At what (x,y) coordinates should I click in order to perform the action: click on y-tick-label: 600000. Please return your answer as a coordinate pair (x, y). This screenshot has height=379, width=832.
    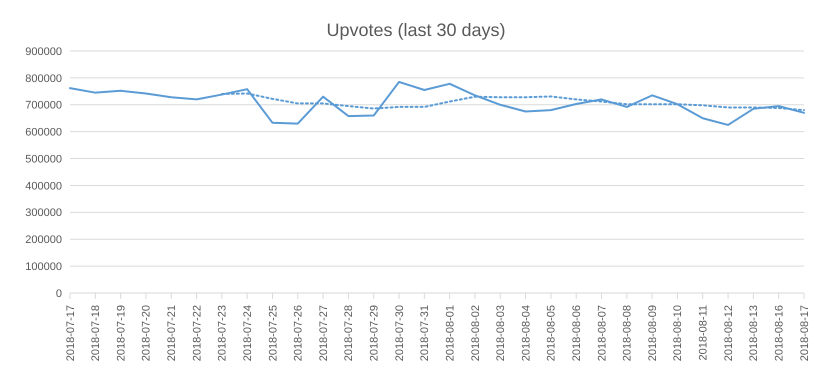
    Looking at the image, I should click on (43, 132).